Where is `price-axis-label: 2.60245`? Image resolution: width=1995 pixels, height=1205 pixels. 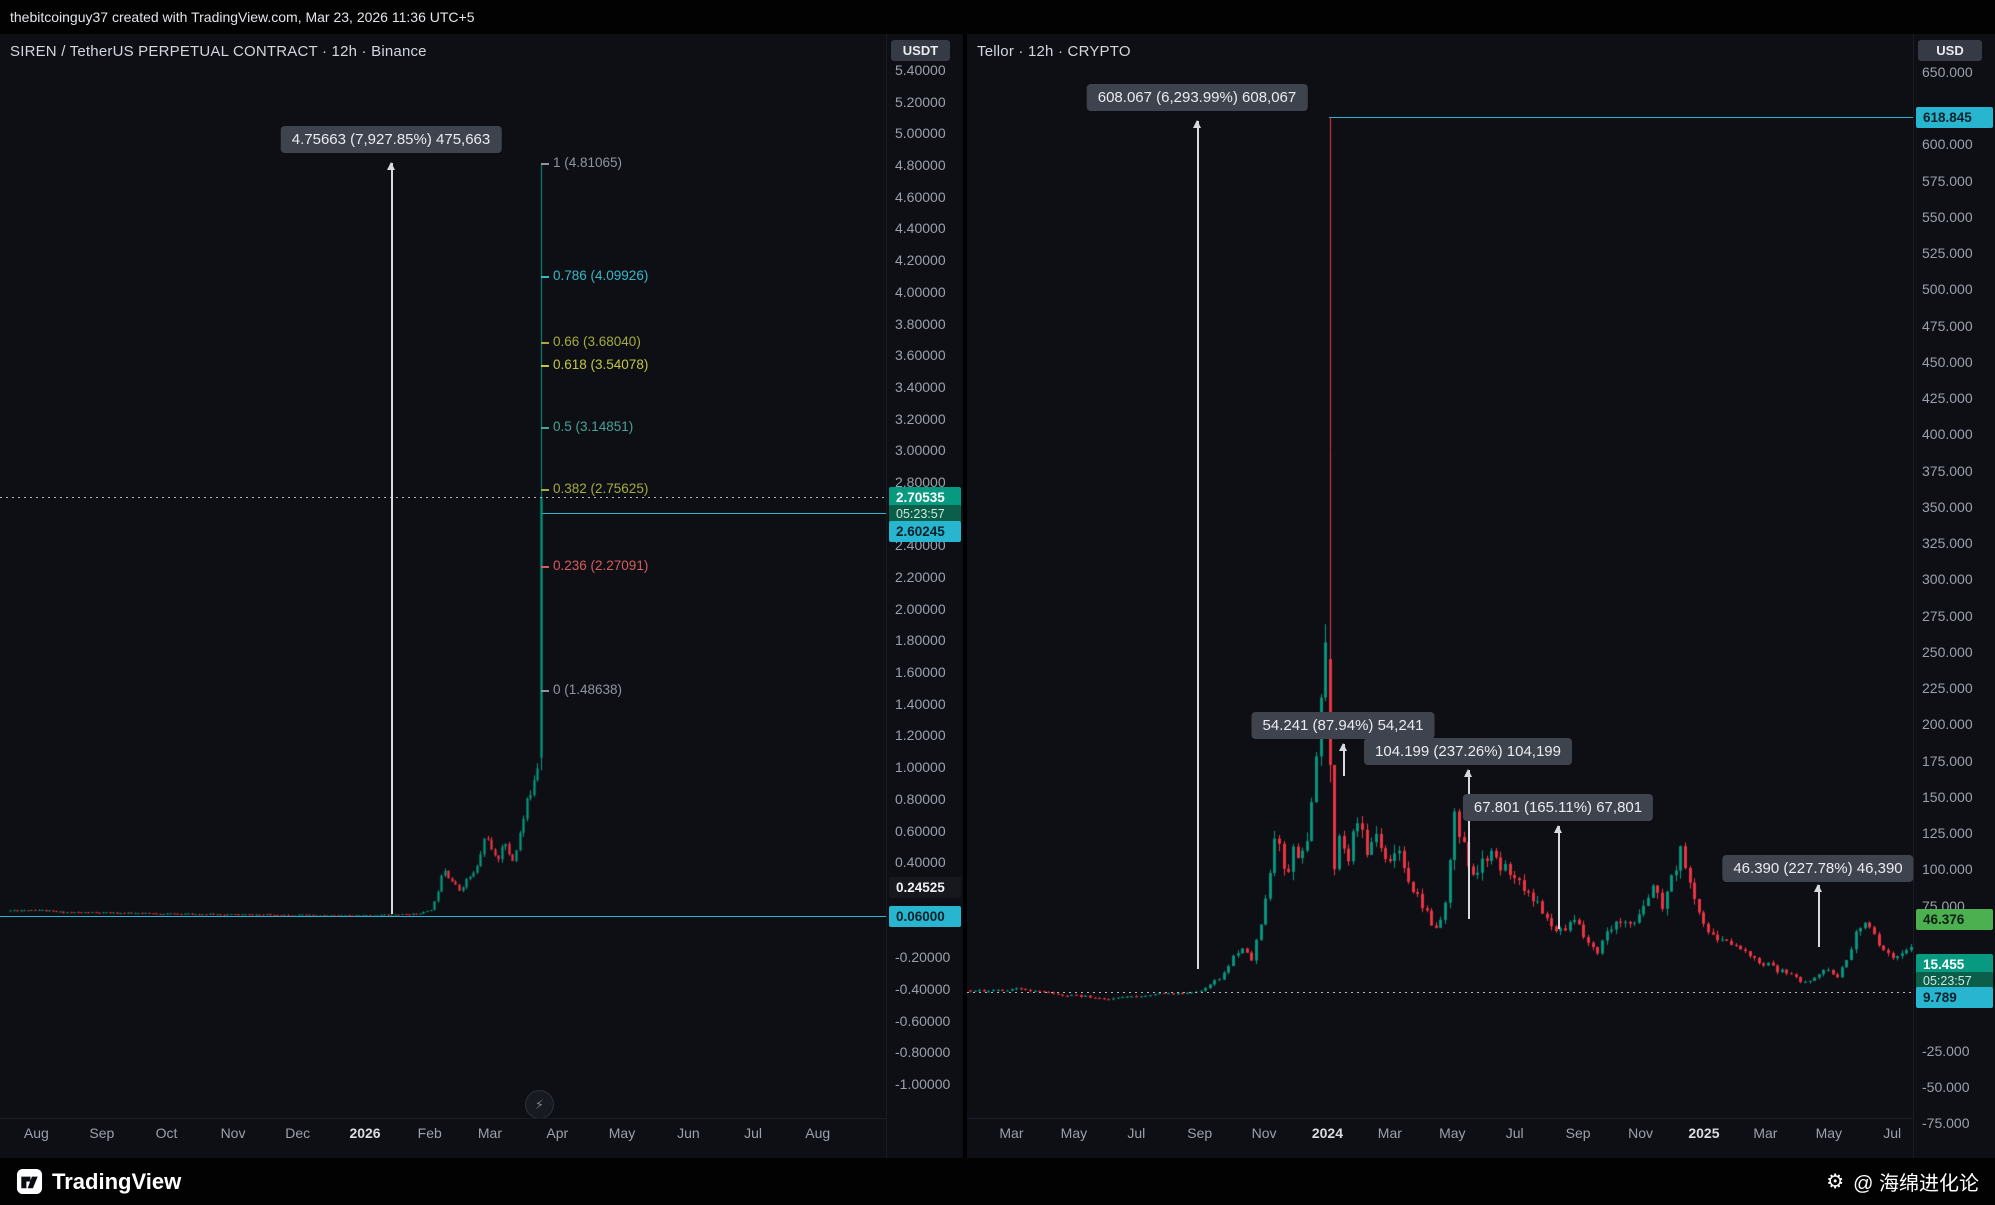 price-axis-label: 2.60245 is located at coordinates (925, 532).